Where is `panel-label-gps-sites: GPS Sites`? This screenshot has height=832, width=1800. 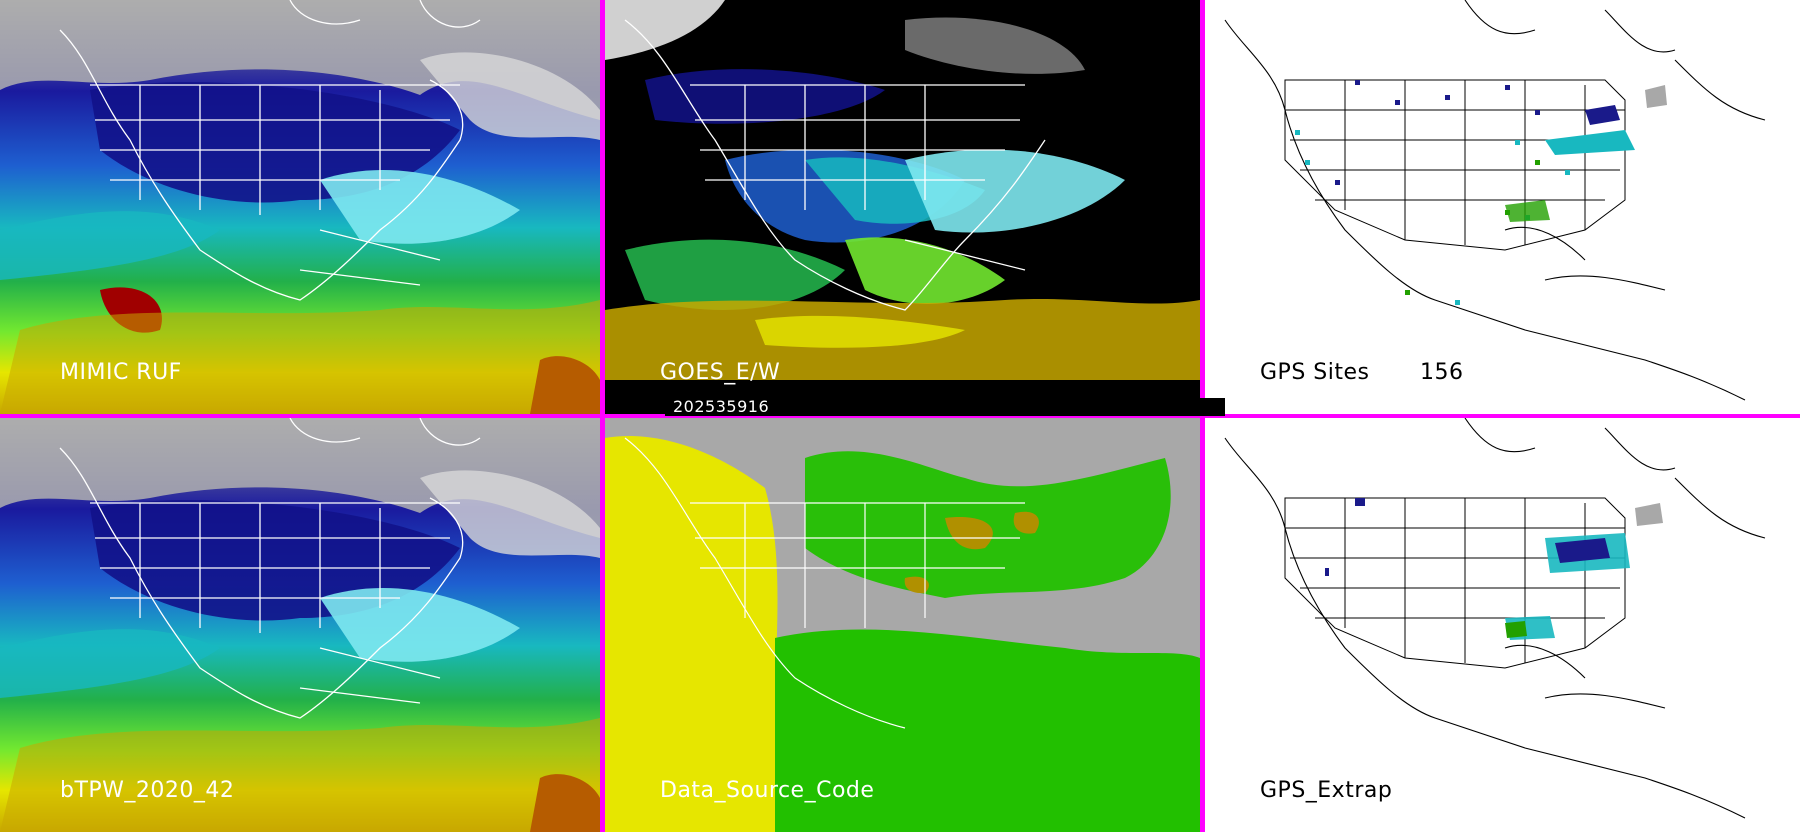 panel-label-gps-sites: GPS Sites is located at coordinates (1315, 372).